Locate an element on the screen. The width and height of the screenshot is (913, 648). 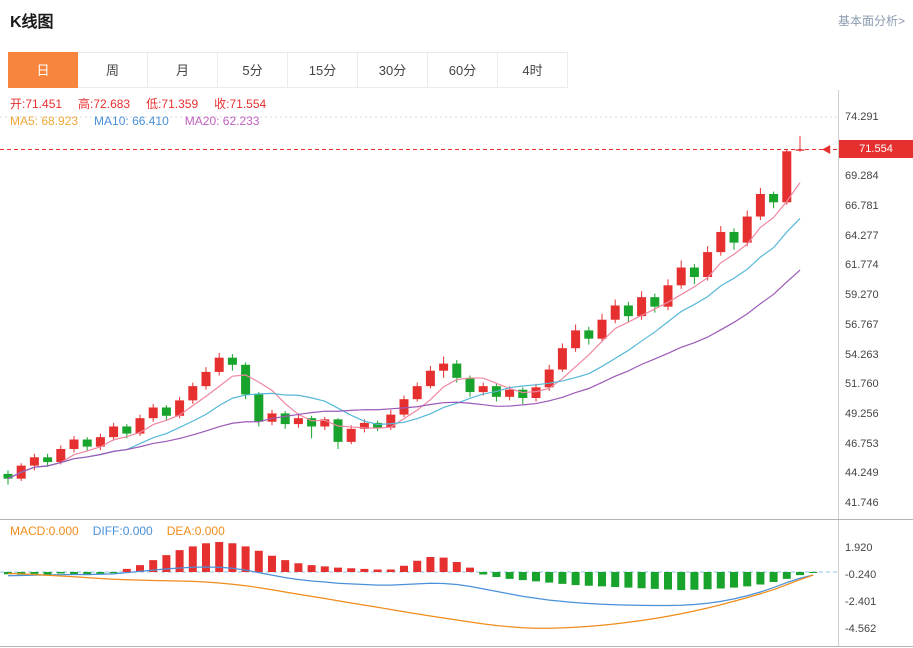
tab-4时: 4时 is located at coordinates (533, 70).